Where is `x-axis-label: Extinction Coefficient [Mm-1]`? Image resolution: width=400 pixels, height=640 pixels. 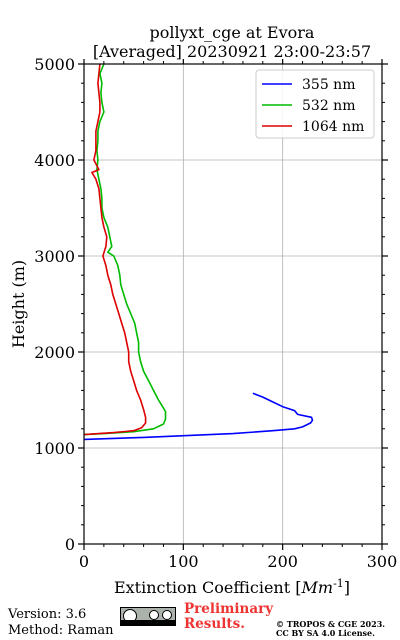 x-axis-label: Extinction Coefficient [Mm-1] is located at coordinates (232, 587).